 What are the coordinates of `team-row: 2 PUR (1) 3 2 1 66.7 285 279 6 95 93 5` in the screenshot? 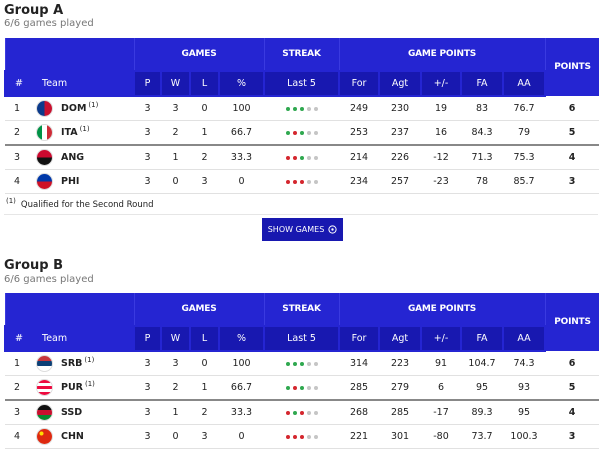 It's located at (302, 388).